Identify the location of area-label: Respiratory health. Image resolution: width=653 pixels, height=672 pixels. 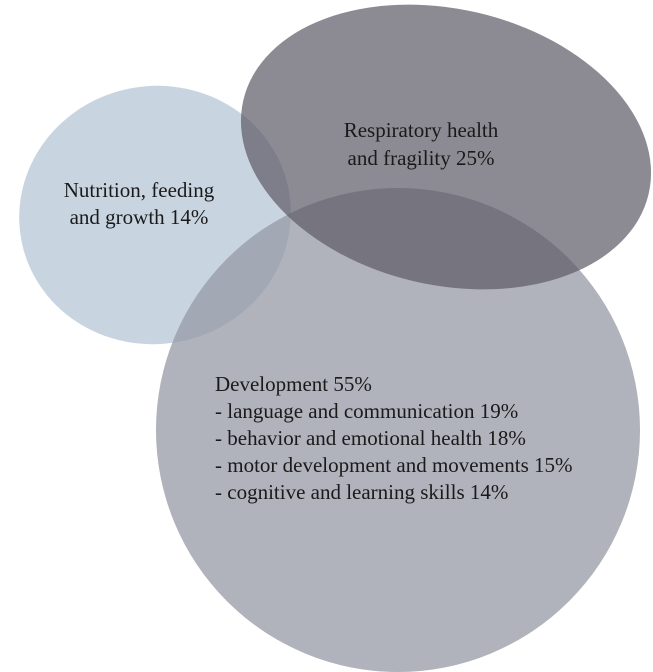
(421, 130).